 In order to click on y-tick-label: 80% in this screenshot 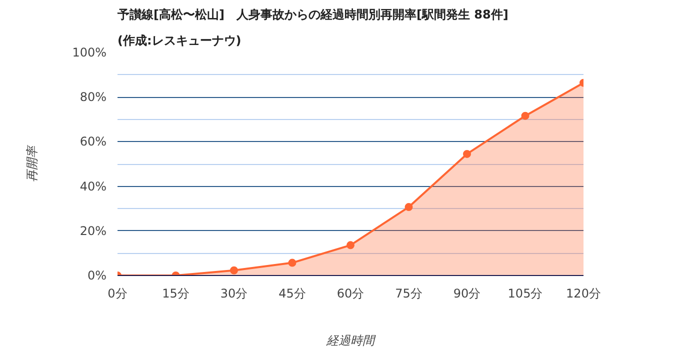, I will do `click(93, 97)`.